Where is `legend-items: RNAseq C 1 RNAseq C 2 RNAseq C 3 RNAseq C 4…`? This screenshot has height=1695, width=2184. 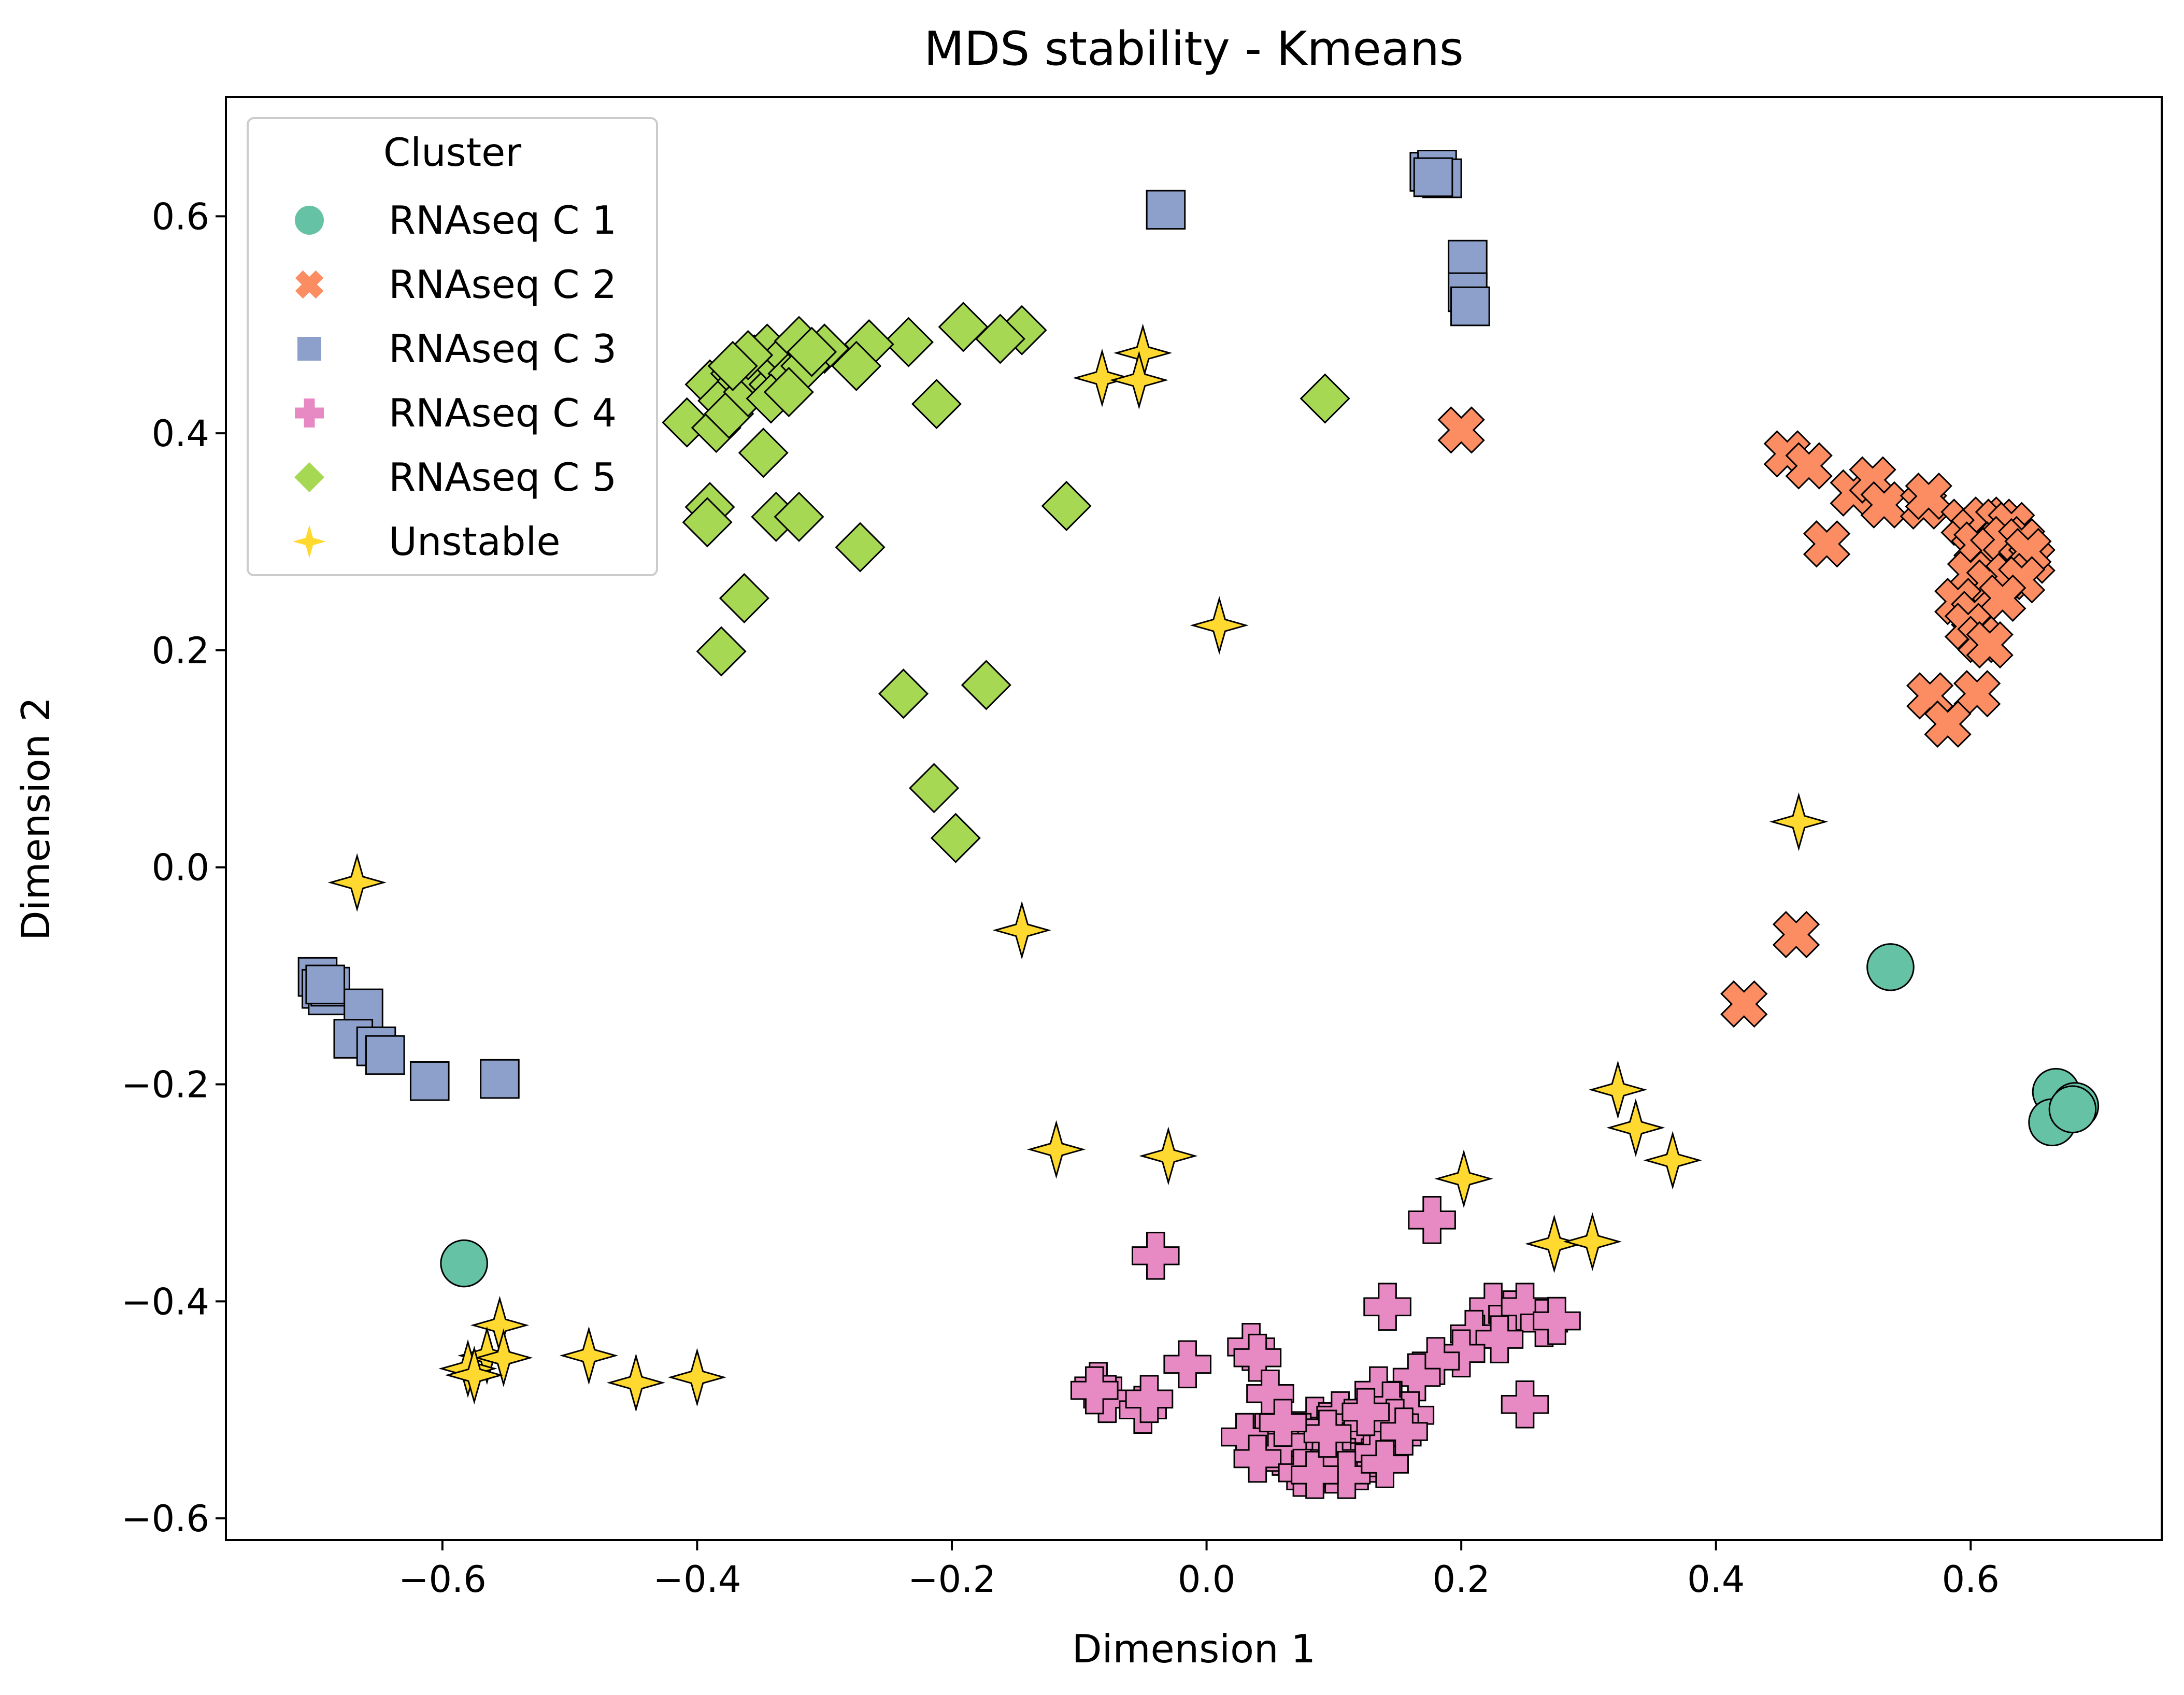
legend-items: RNAseq C 1 RNAseq C 2 RNAseq C 3 RNAseq C 4… is located at coordinates (455, 380).